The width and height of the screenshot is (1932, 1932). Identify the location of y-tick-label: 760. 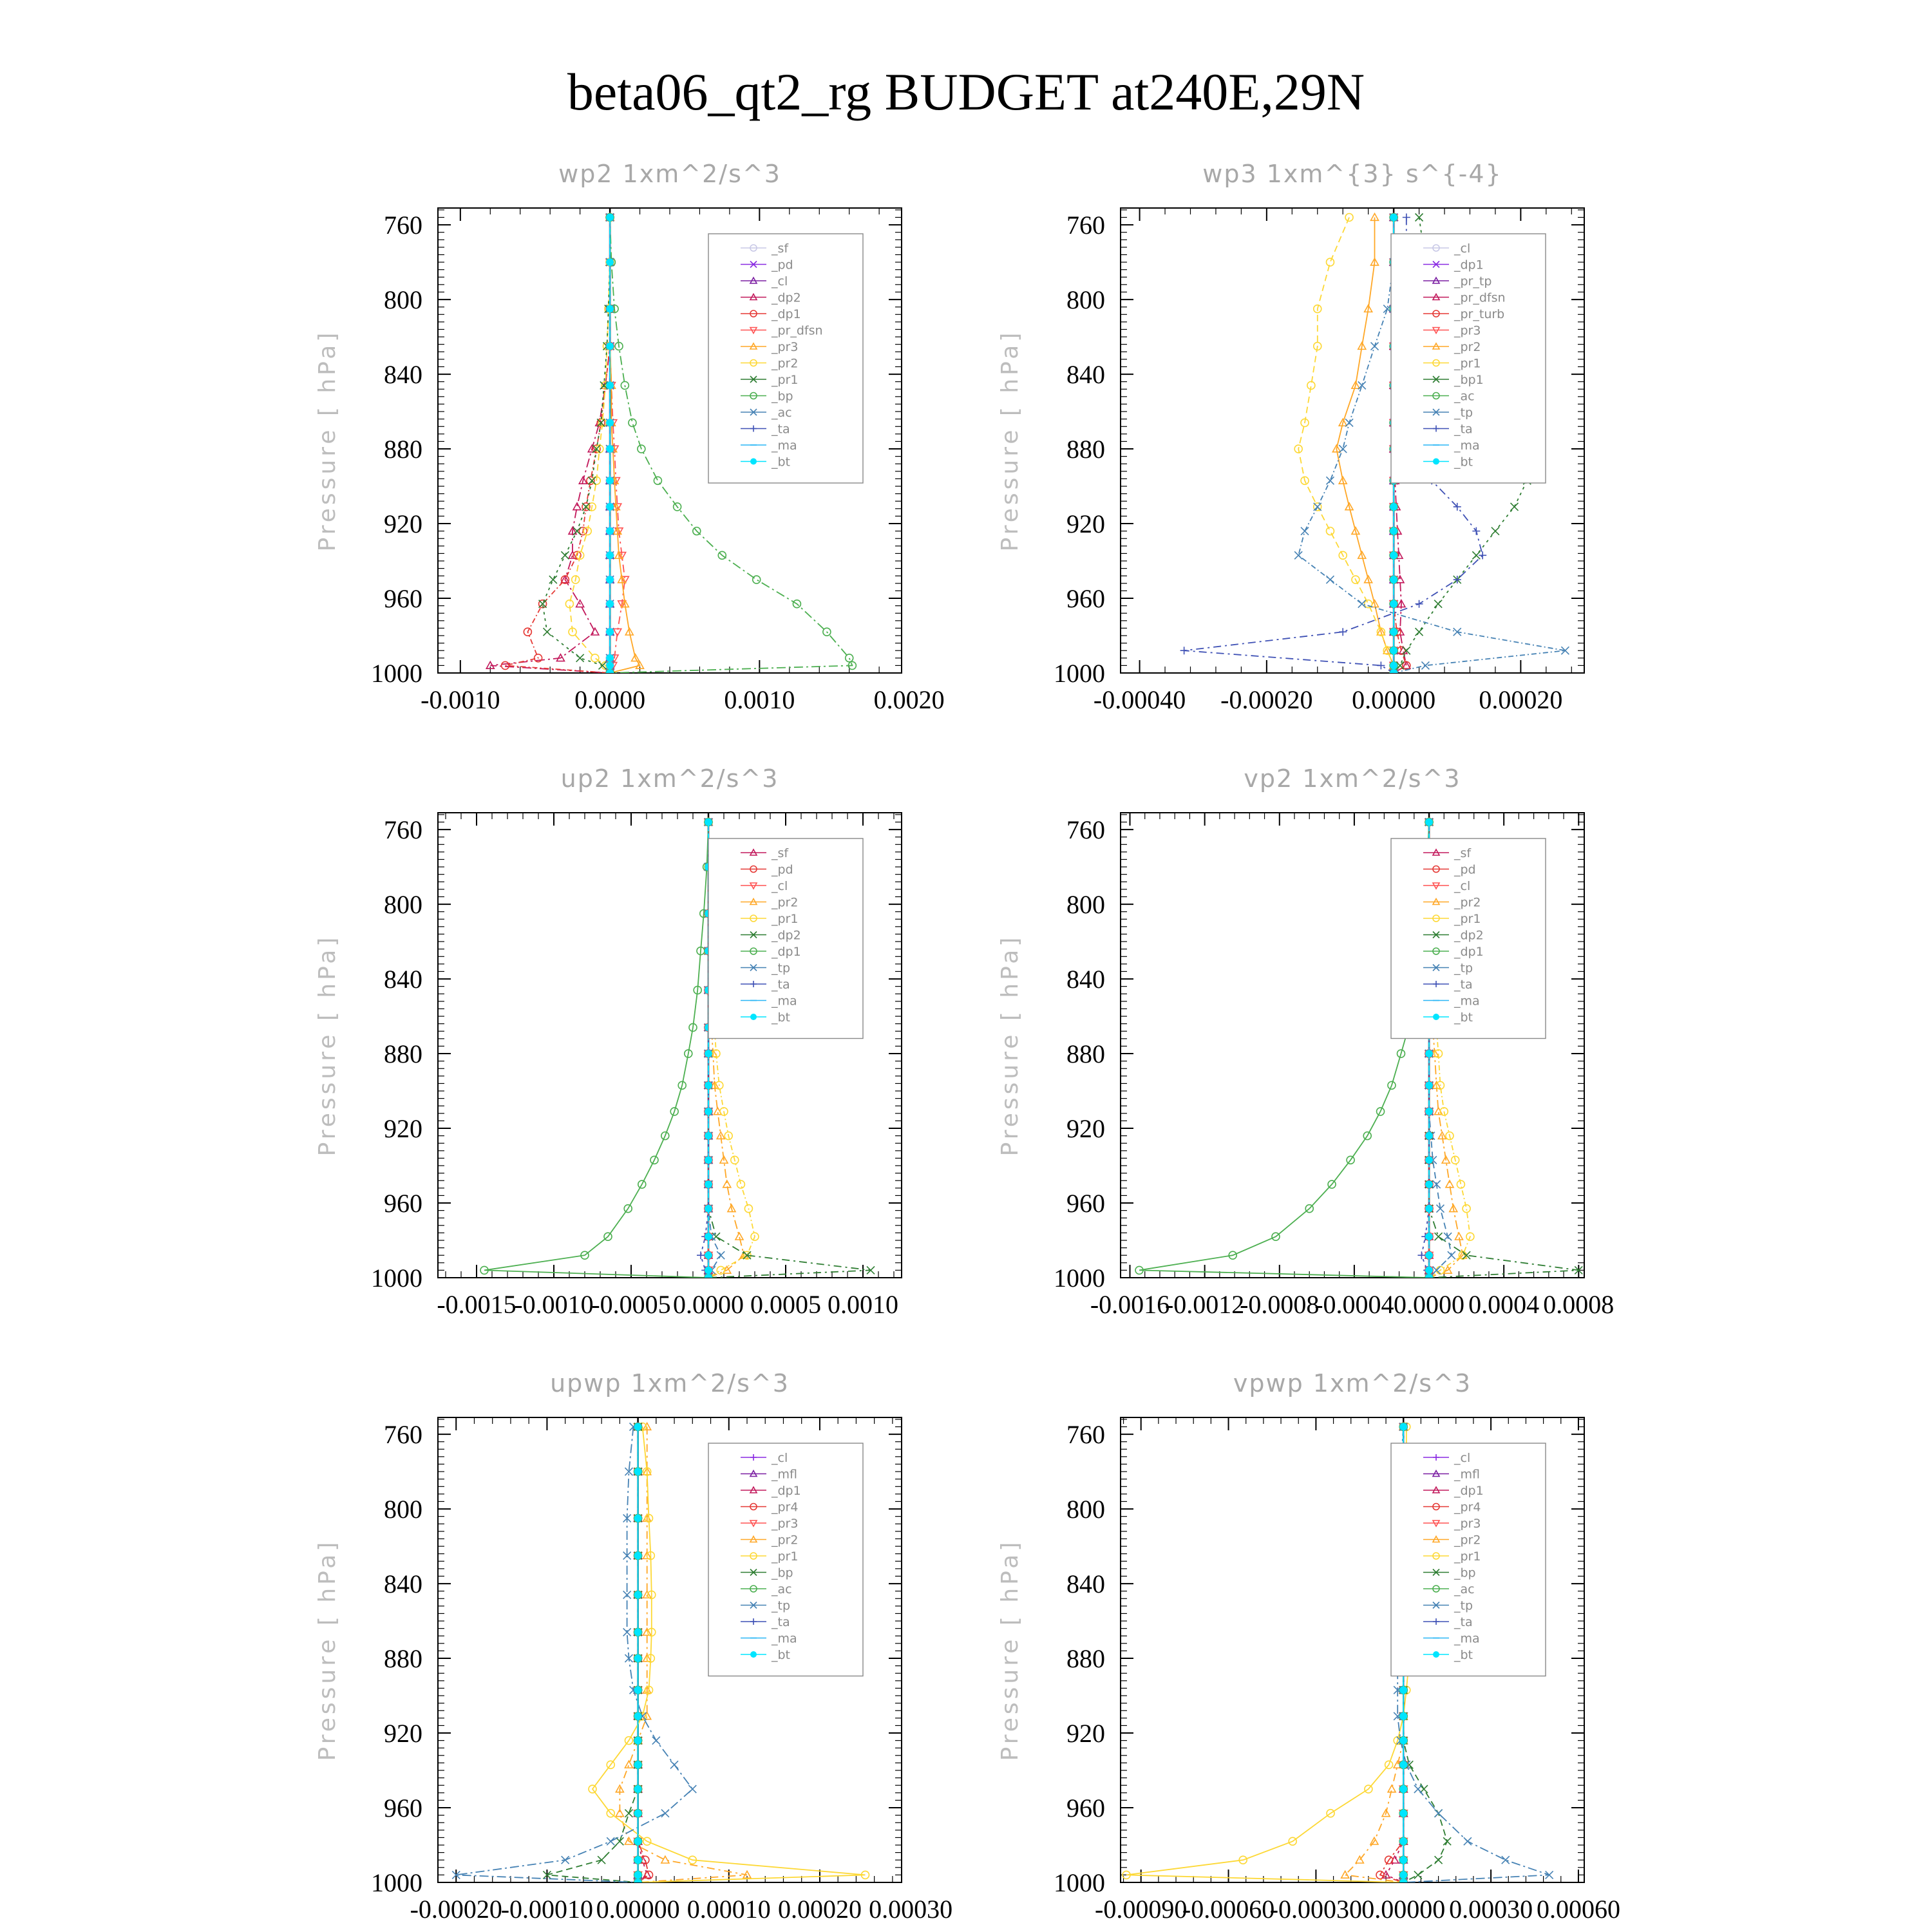
(403, 225).